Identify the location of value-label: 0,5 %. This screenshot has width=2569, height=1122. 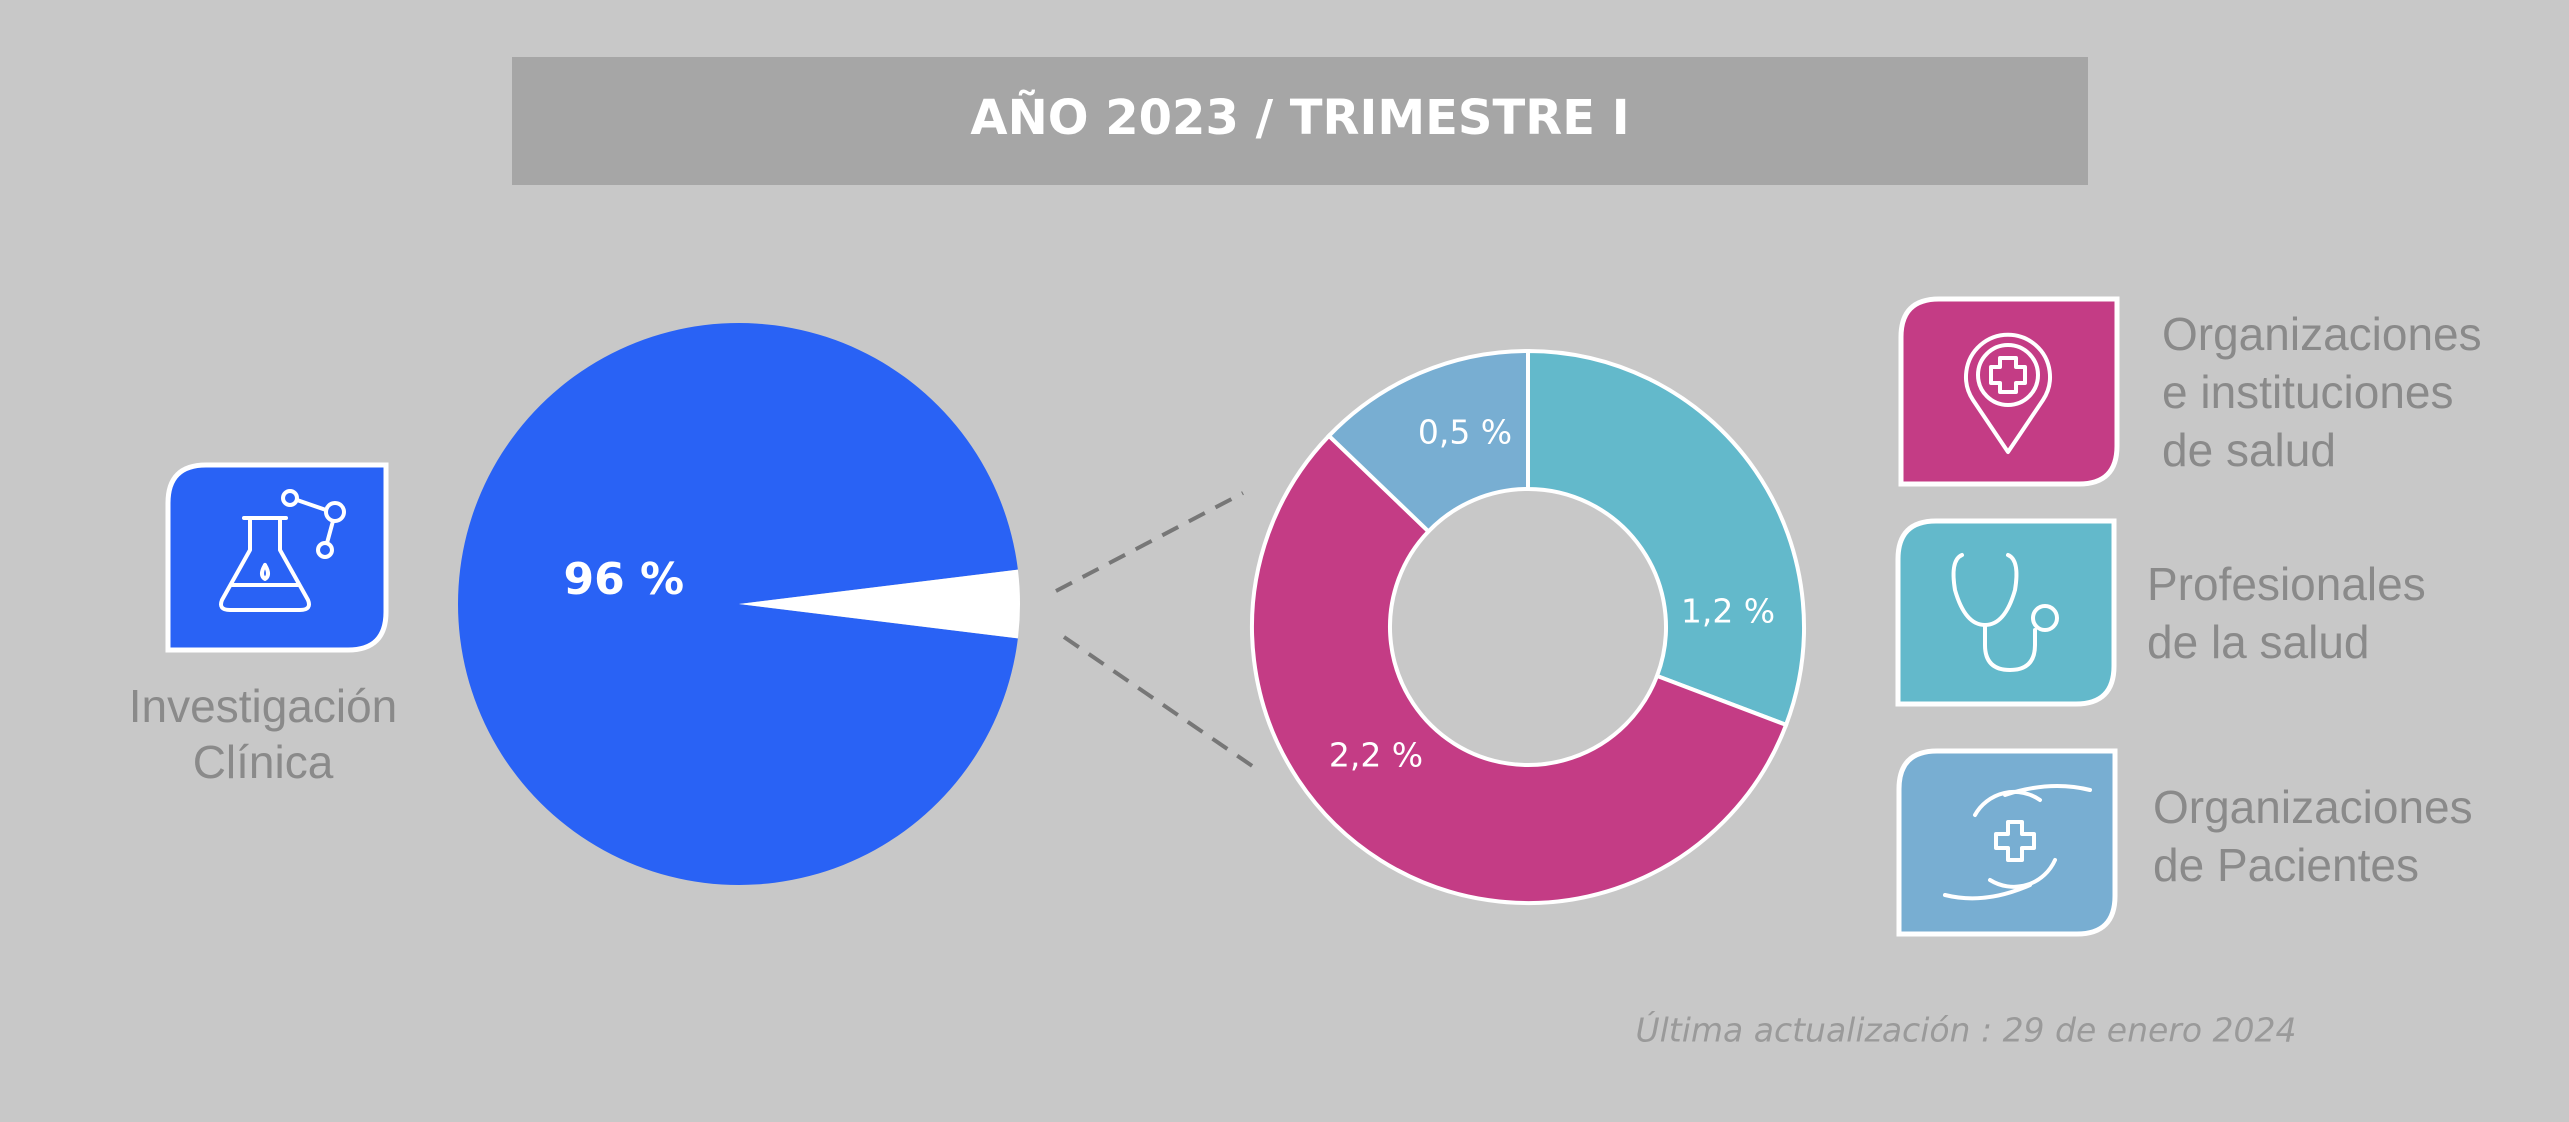
(1465, 432).